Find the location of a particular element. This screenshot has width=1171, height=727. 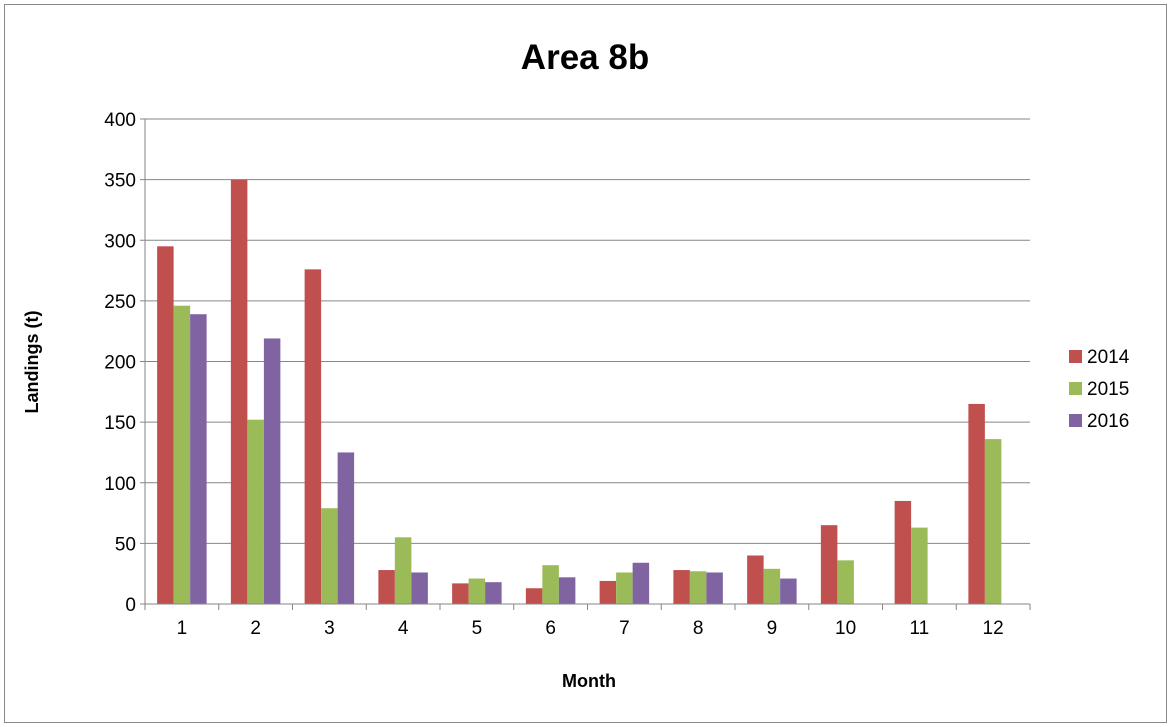

legend: 2014 2015 2016 is located at coordinates (1099, 389).